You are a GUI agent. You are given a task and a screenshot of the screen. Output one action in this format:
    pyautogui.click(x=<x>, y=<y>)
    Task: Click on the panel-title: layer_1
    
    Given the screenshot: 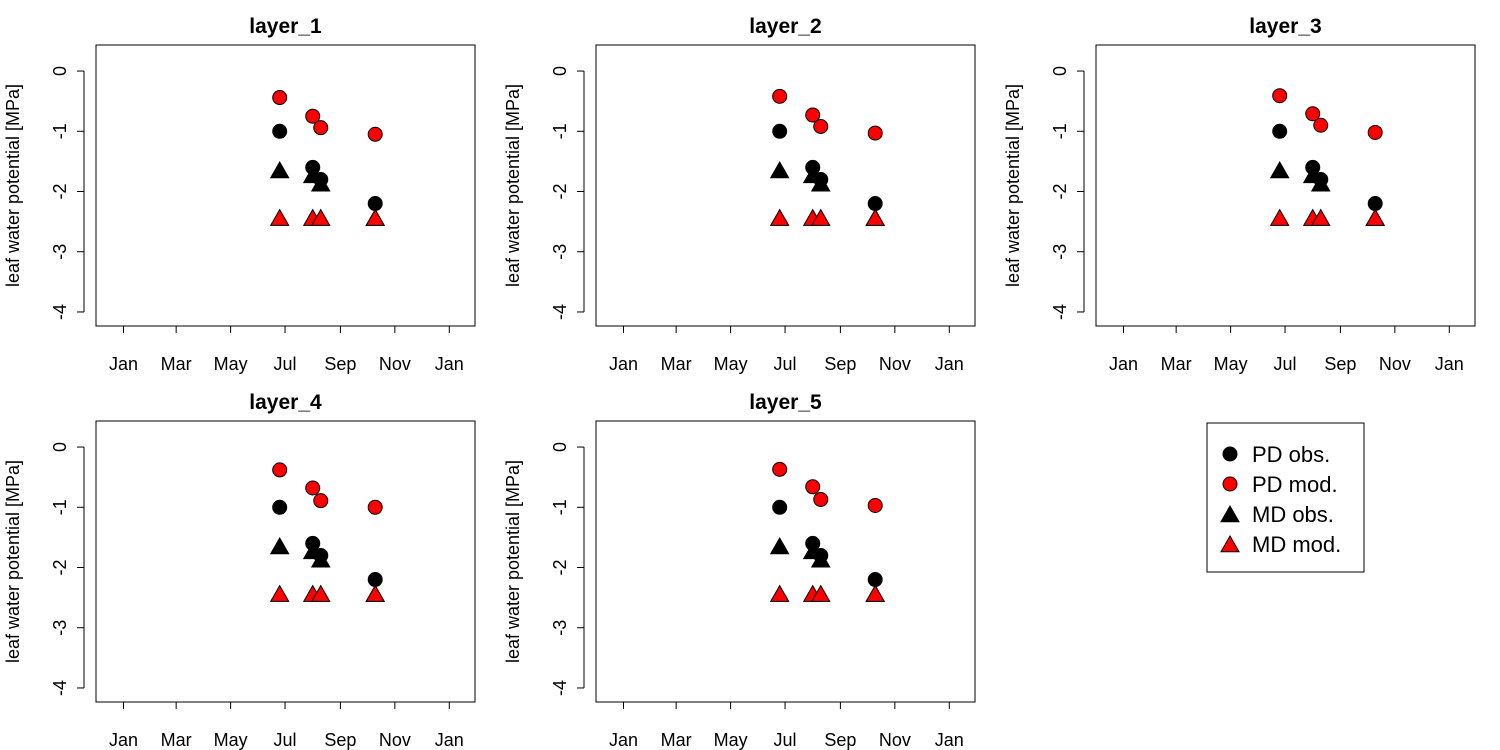 What is the action you would take?
    pyautogui.click(x=285, y=26)
    